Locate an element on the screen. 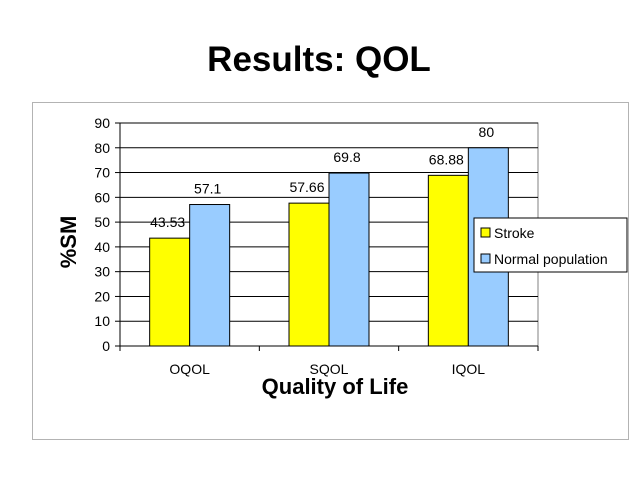  y-tick-label: 20 is located at coordinates (102, 296).